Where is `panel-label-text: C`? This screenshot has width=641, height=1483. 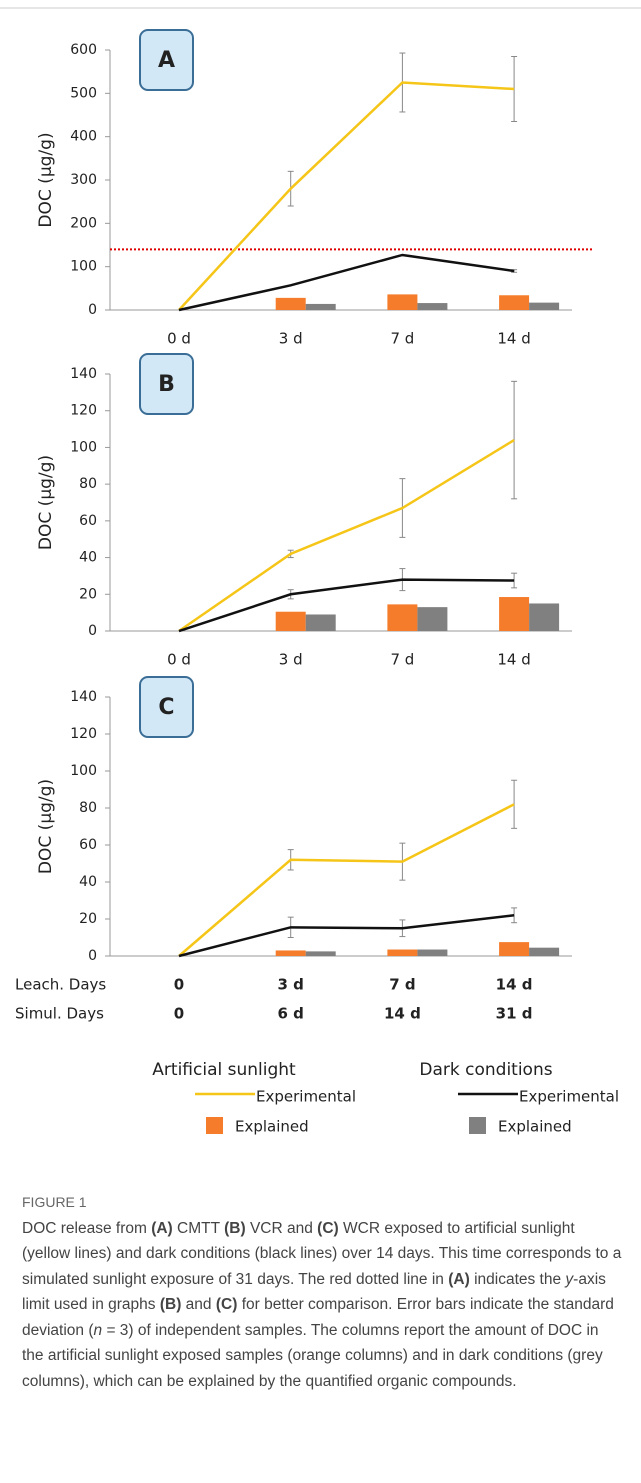 panel-label-text: C is located at coordinates (166, 707).